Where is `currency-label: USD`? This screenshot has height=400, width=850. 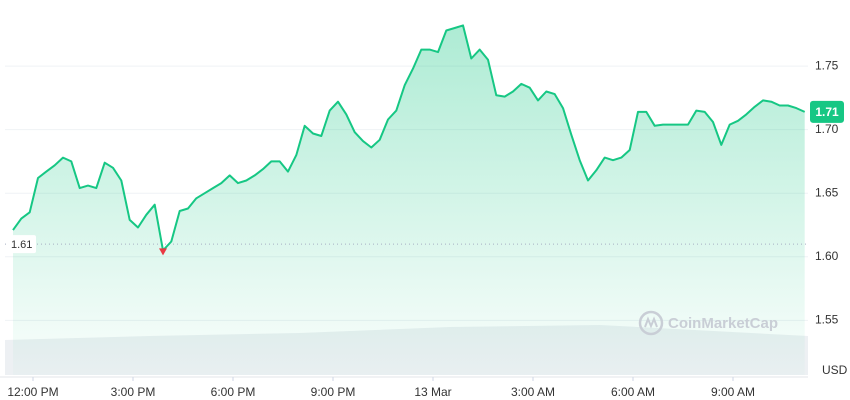 currency-label: USD is located at coordinates (835, 370).